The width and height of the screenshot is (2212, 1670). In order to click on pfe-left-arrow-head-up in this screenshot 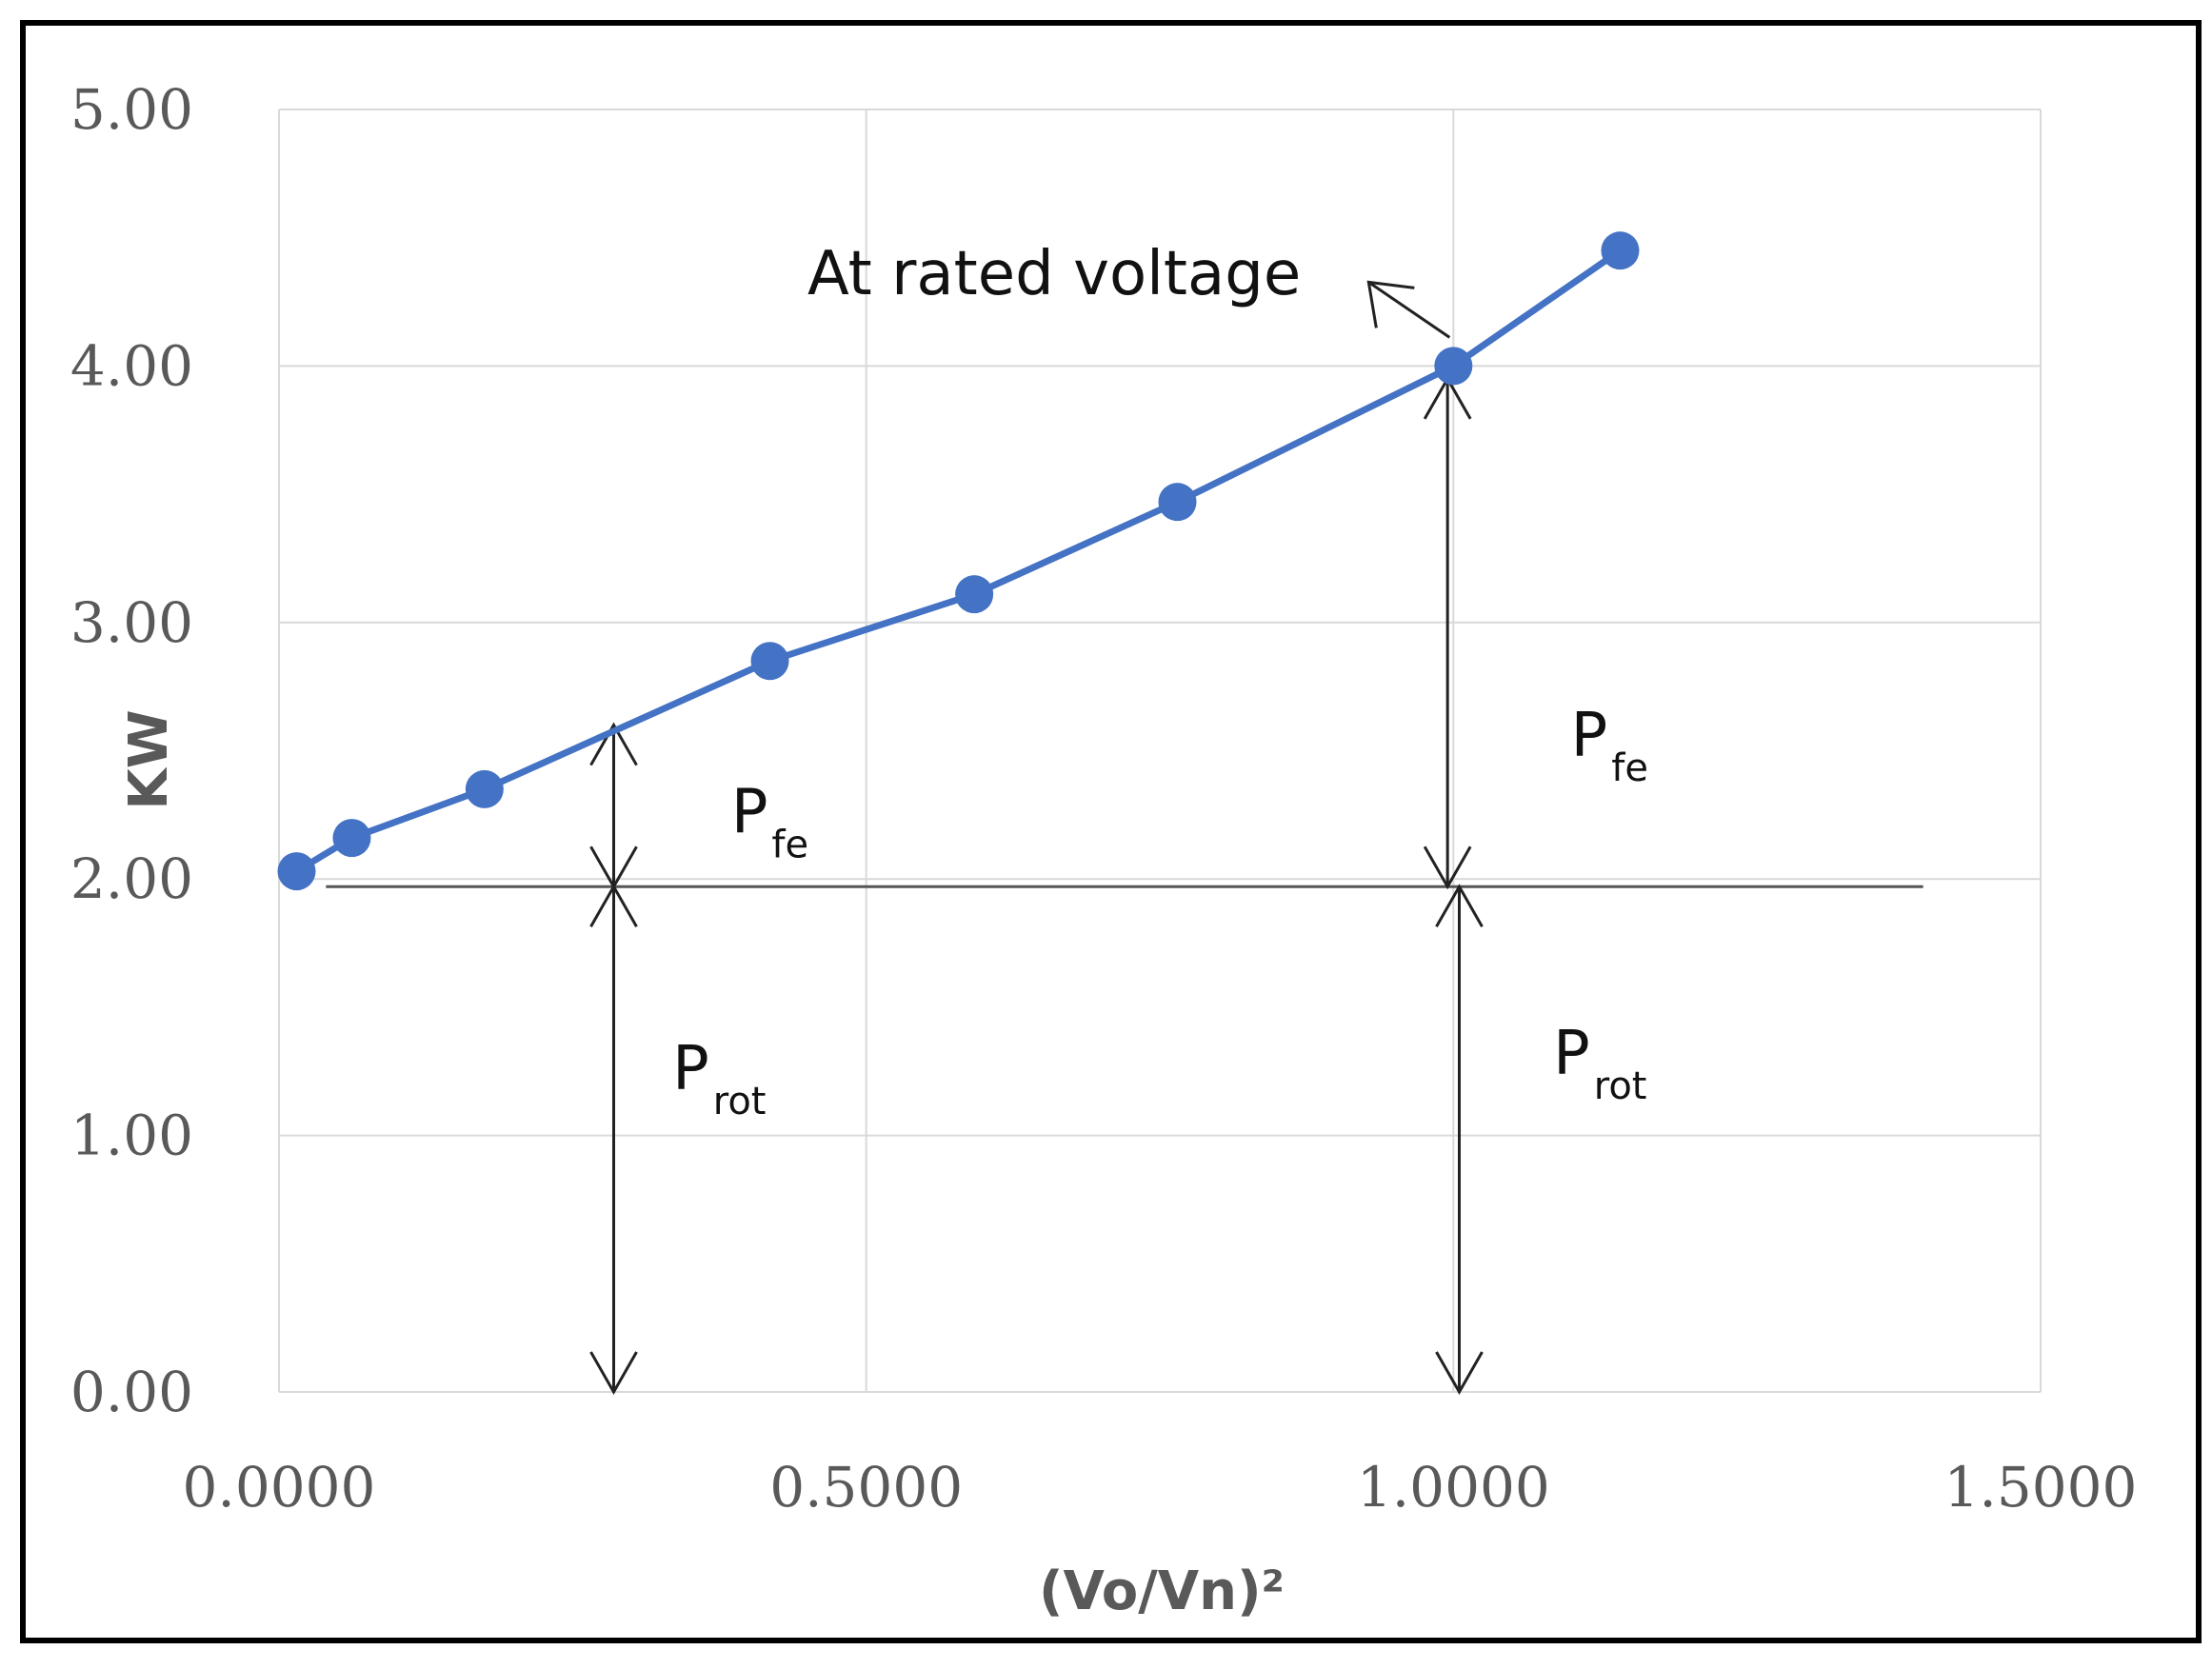, I will do `click(613, 744)`.